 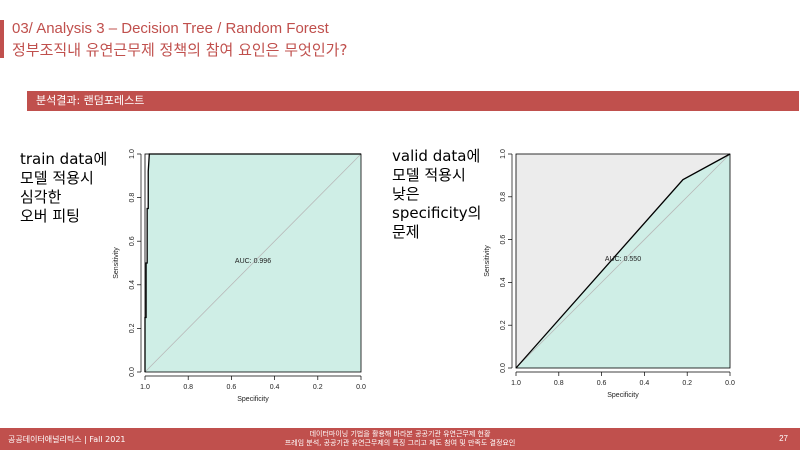 I want to click on page-subtitle: 정부조직내 유연근무제 정책의 참여 요인은 무엇인가?, so click(x=180, y=50).